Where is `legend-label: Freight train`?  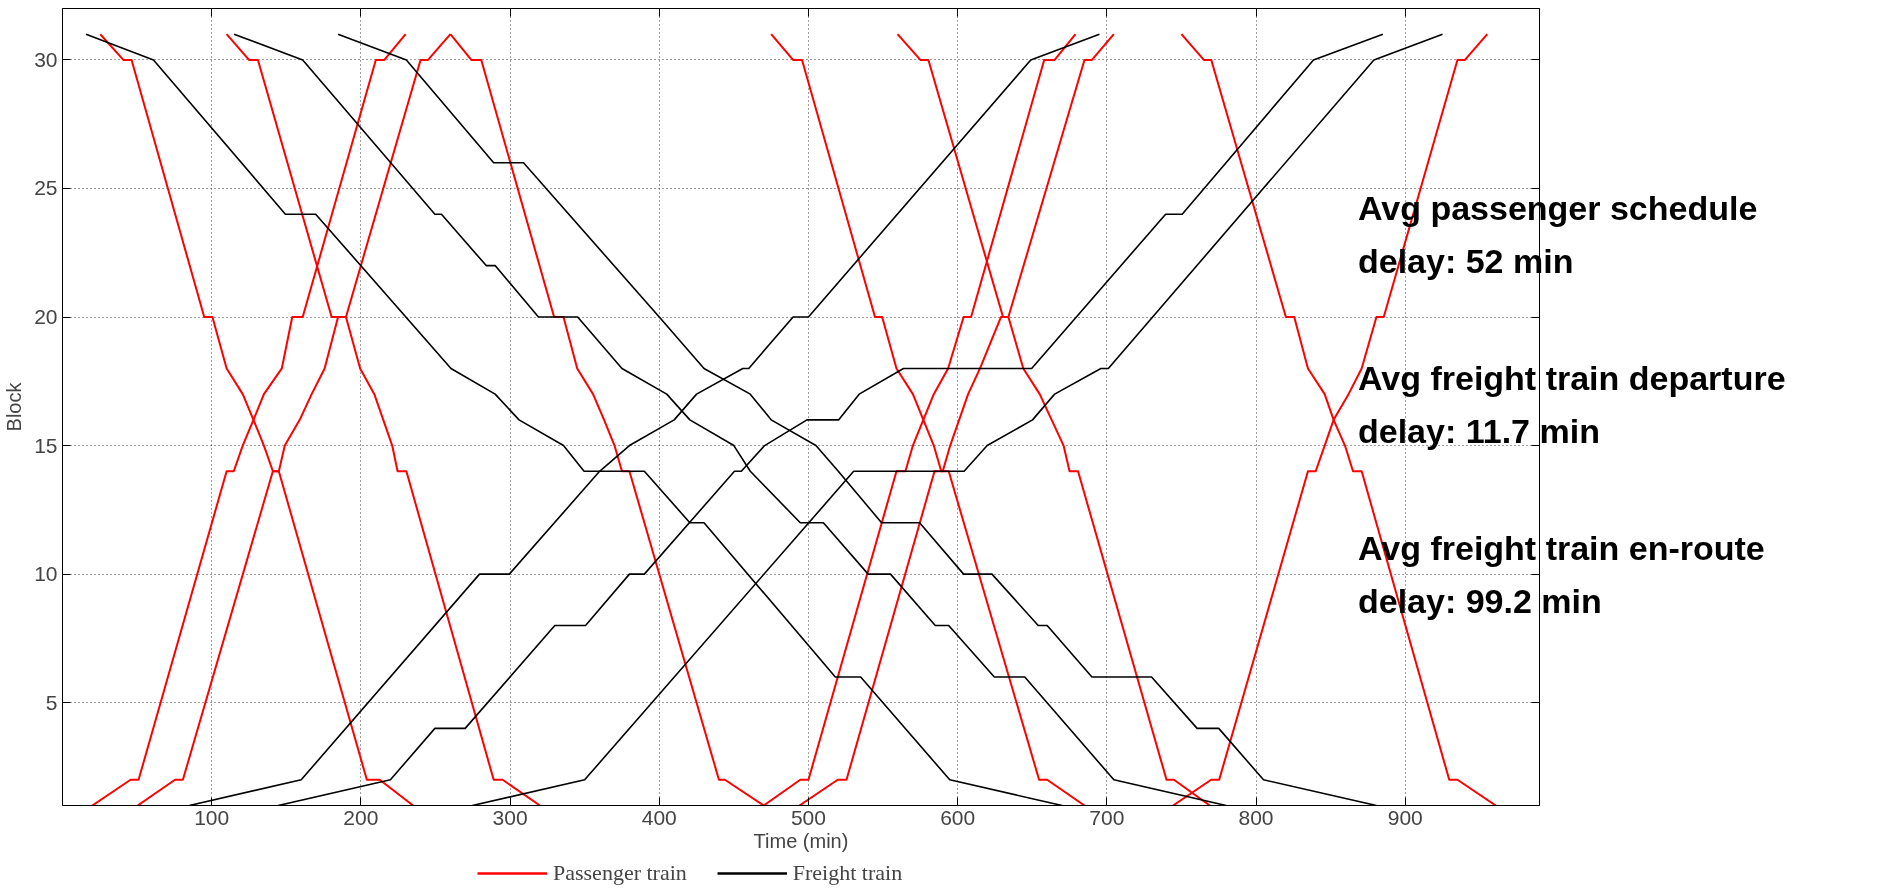 legend-label: Freight train is located at coordinates (847, 873).